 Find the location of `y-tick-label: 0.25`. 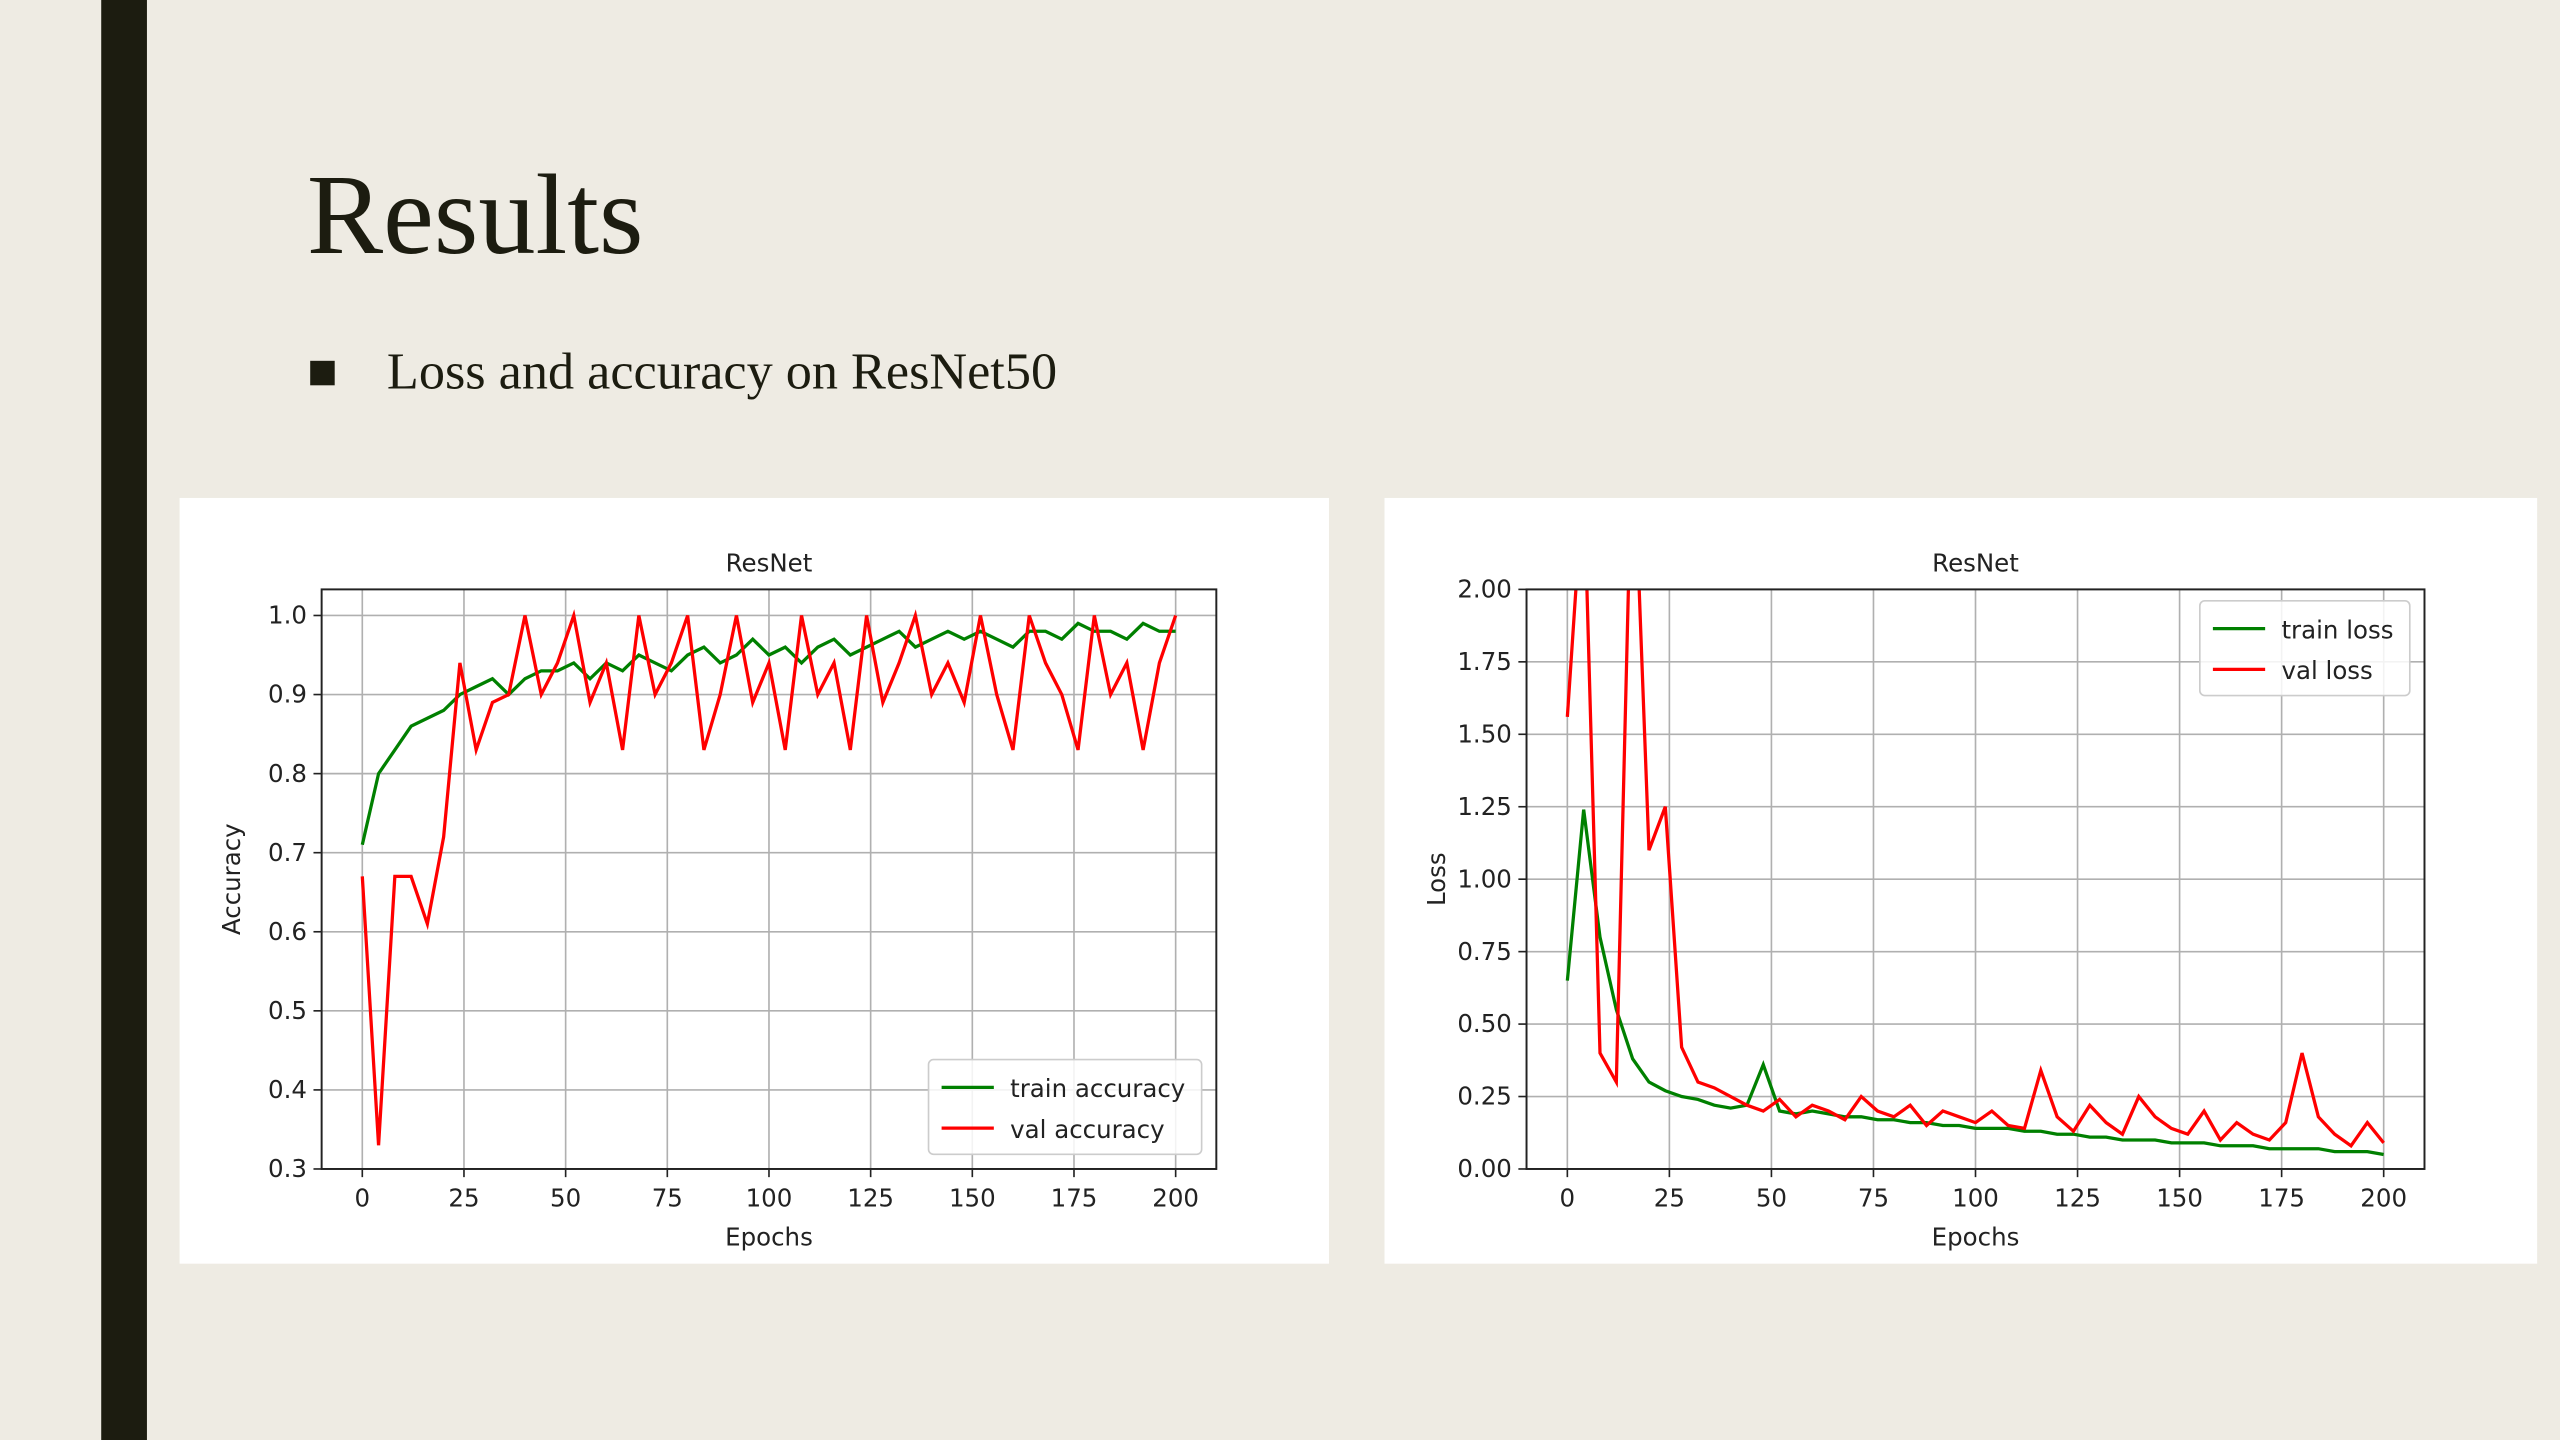

y-tick-label: 0.25 is located at coordinates (1484, 1096).